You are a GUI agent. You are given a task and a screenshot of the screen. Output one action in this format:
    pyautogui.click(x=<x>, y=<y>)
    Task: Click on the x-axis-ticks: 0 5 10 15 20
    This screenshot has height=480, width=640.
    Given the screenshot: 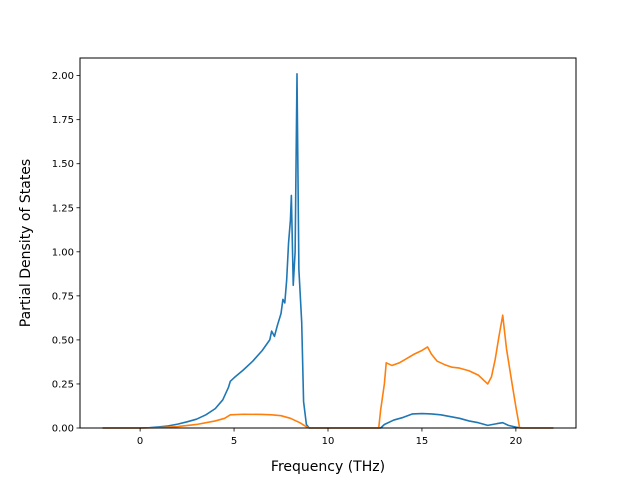 What is the action you would take?
    pyautogui.click(x=329, y=437)
    